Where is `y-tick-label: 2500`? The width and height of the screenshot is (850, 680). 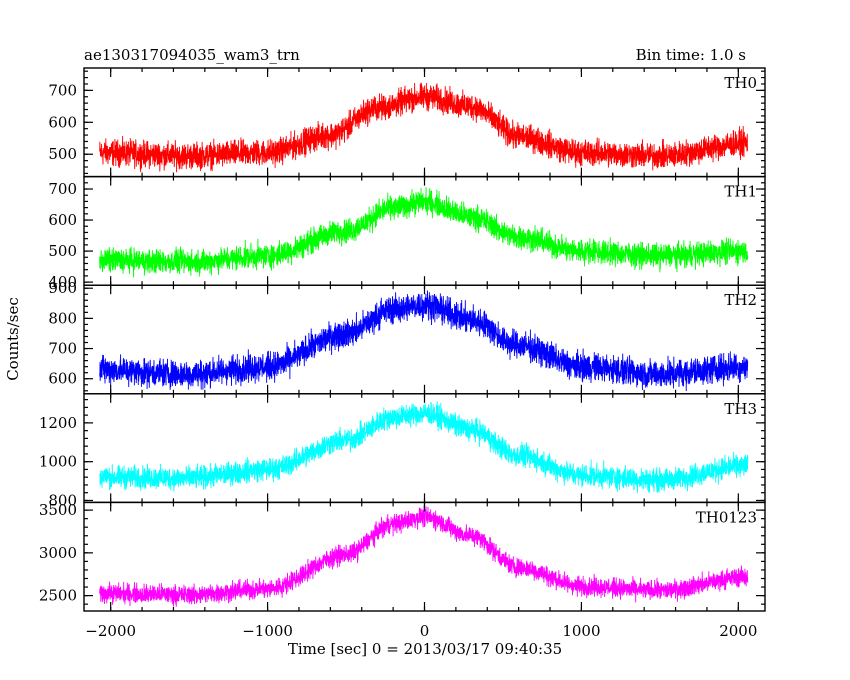 y-tick-label: 2500 is located at coordinates (58, 596).